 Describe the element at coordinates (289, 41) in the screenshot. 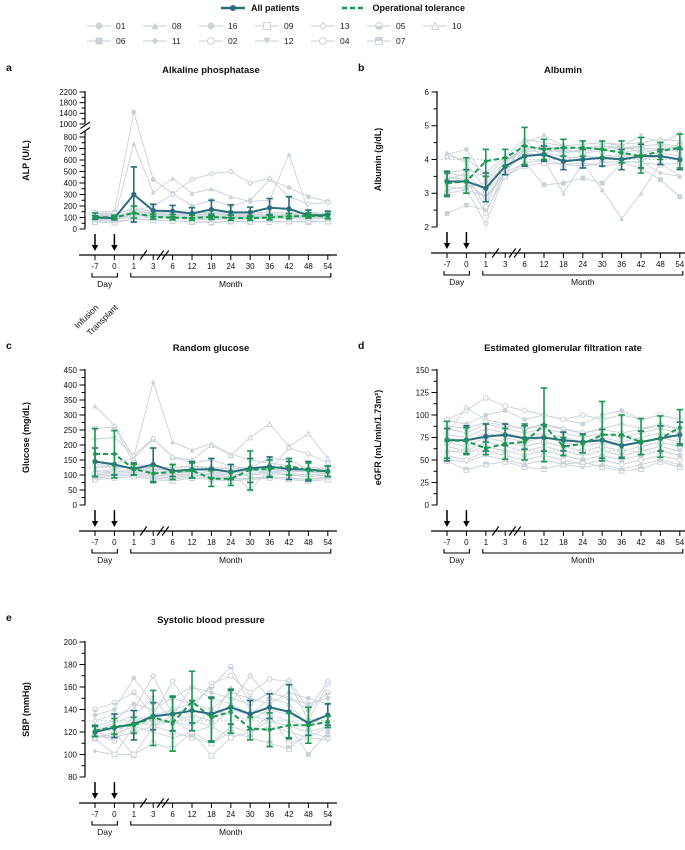

I see `legend-patient-label: 12` at that location.